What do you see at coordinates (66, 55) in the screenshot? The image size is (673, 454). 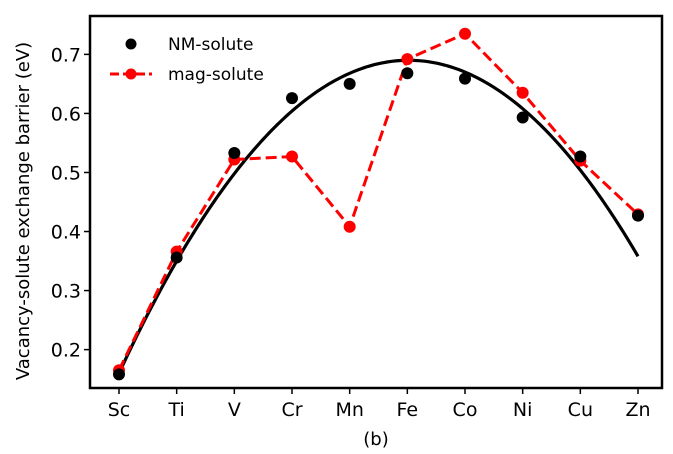 I see `y-tick-label: 0.7` at bounding box center [66, 55].